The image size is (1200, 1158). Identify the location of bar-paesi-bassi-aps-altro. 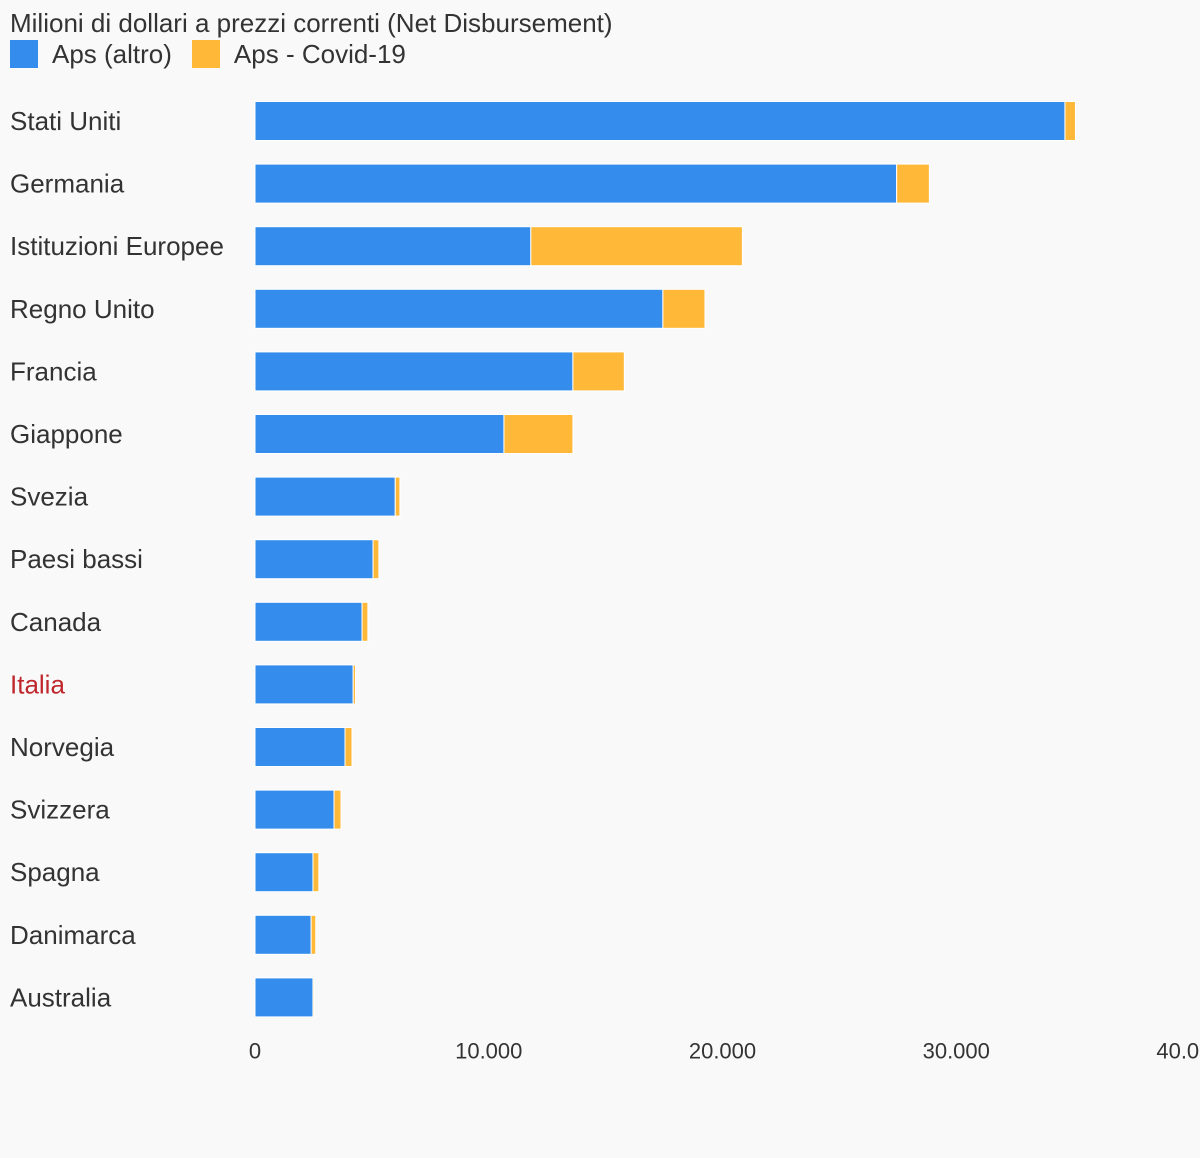
(314, 559).